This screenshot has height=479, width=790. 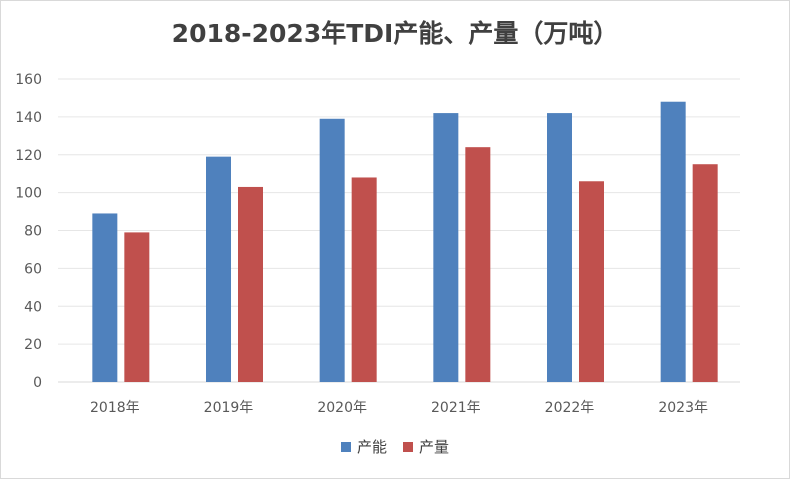 What do you see at coordinates (570, 408) in the screenshot?
I see `x-tick-label: 2022年` at bounding box center [570, 408].